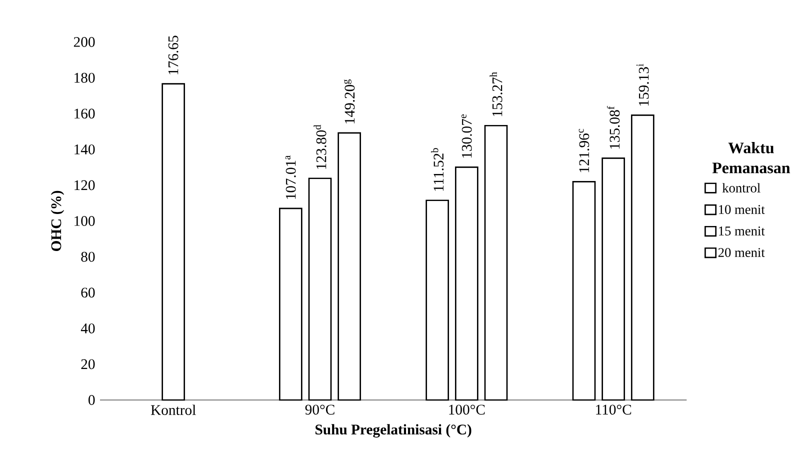 The height and width of the screenshot is (470, 797). What do you see at coordinates (84, 113) in the screenshot?
I see `y-tick-label: 160` at bounding box center [84, 113].